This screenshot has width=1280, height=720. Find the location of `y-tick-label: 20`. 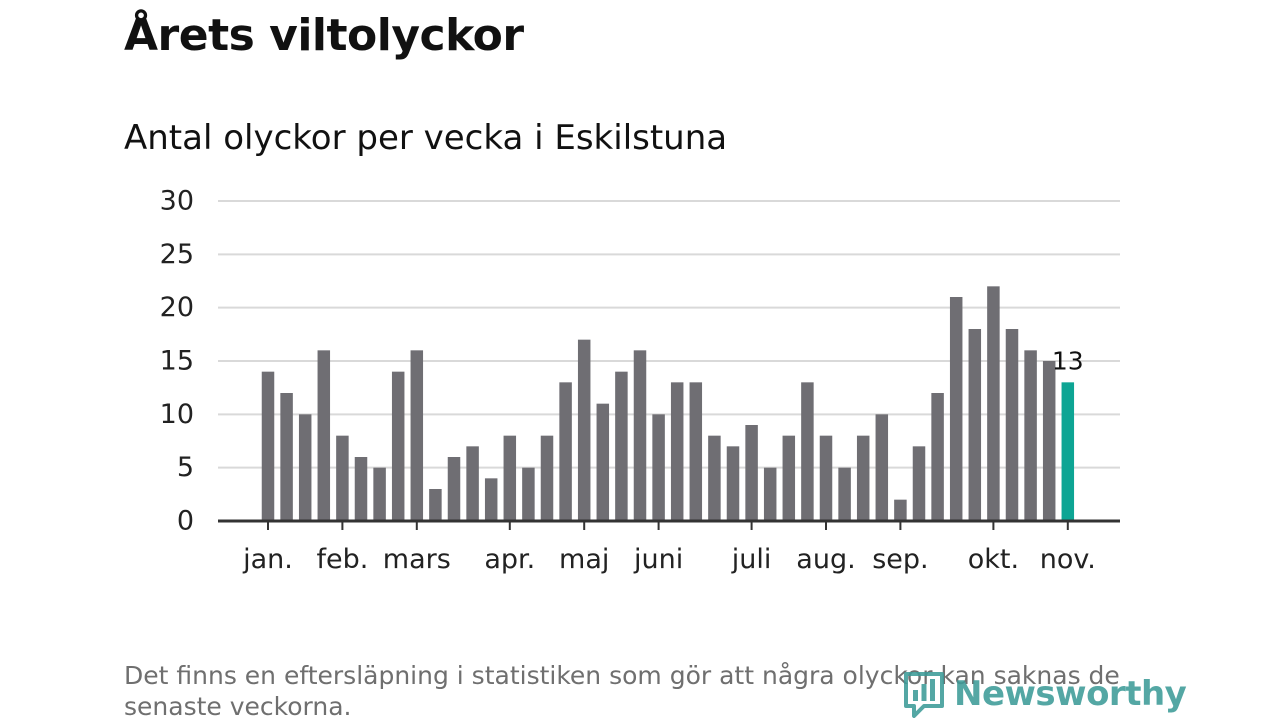

y-tick-label: 20 is located at coordinates (177, 307).